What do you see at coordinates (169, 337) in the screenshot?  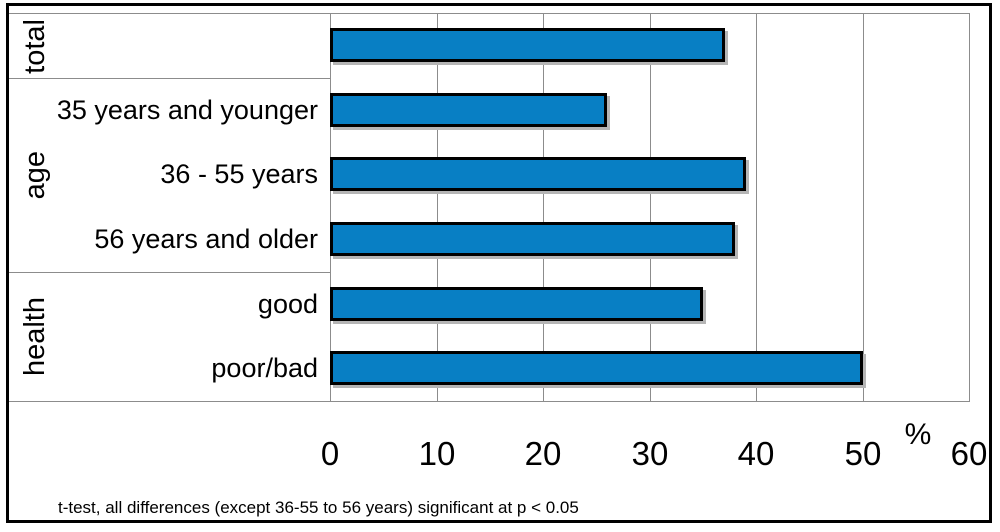 I see `group-box-health: health` at bounding box center [169, 337].